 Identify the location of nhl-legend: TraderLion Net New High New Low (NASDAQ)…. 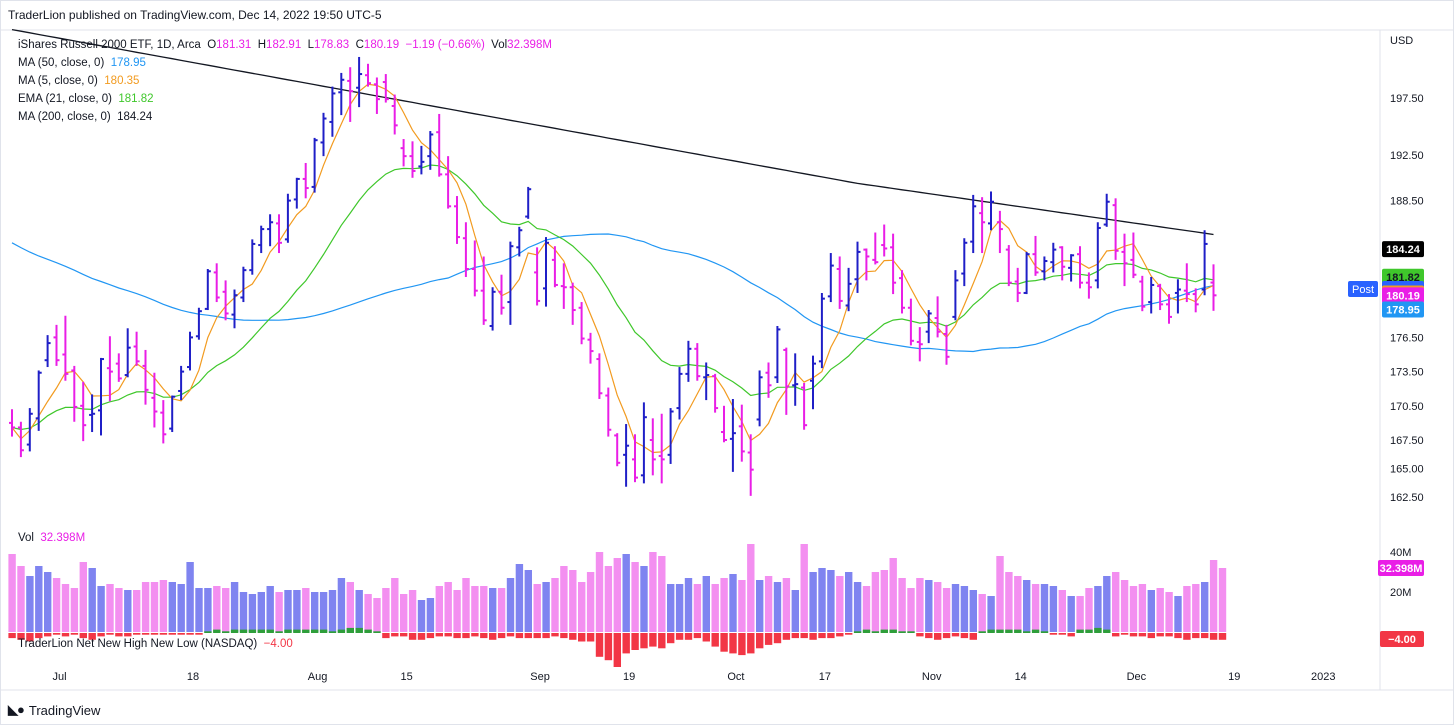
(155, 644).